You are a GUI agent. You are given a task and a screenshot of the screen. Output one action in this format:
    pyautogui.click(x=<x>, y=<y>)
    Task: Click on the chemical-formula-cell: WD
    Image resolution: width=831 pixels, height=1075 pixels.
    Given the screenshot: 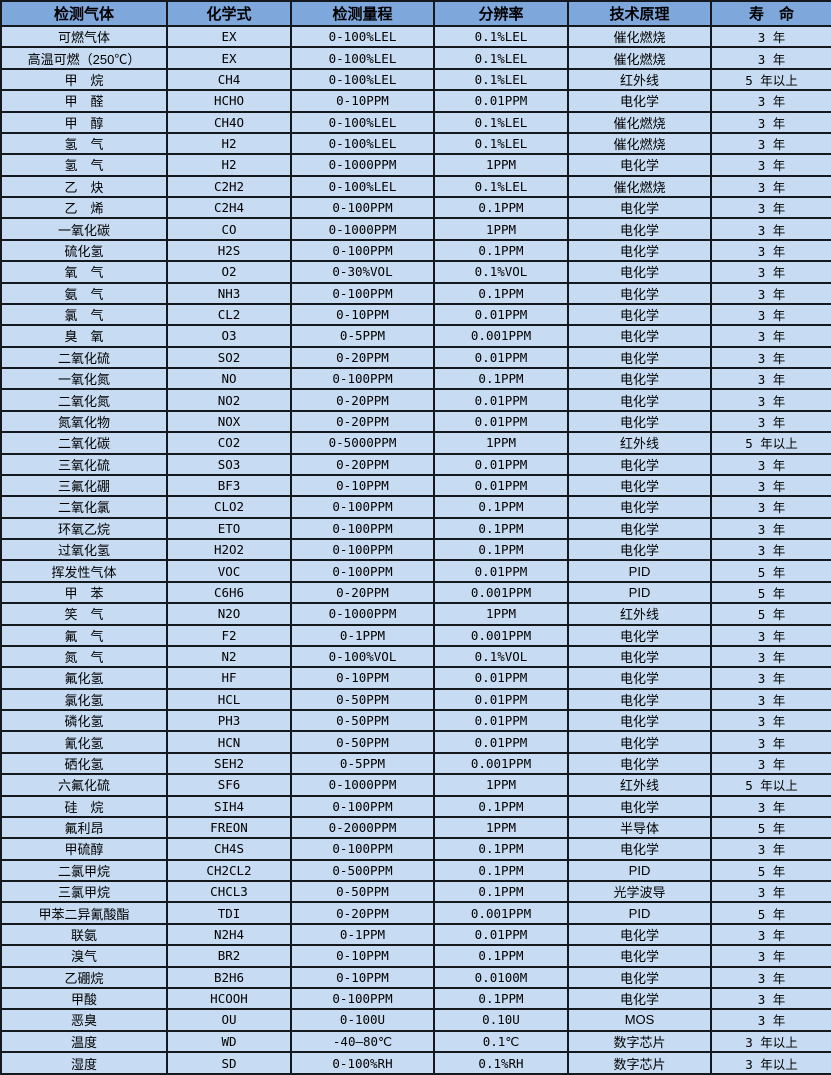 What is the action you would take?
    pyautogui.click(x=229, y=1041)
    